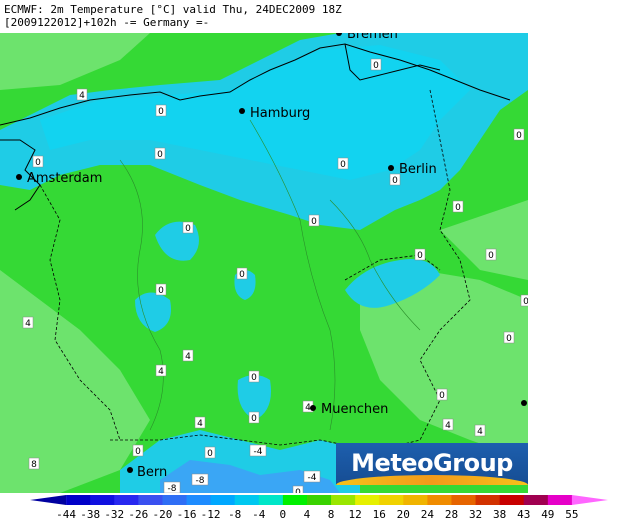 Image resolution: width=621 pixels, height=520 pixels. Describe the element at coordinates (331, 514) in the screenshot. I see `color-scale-tick: 8` at that location.